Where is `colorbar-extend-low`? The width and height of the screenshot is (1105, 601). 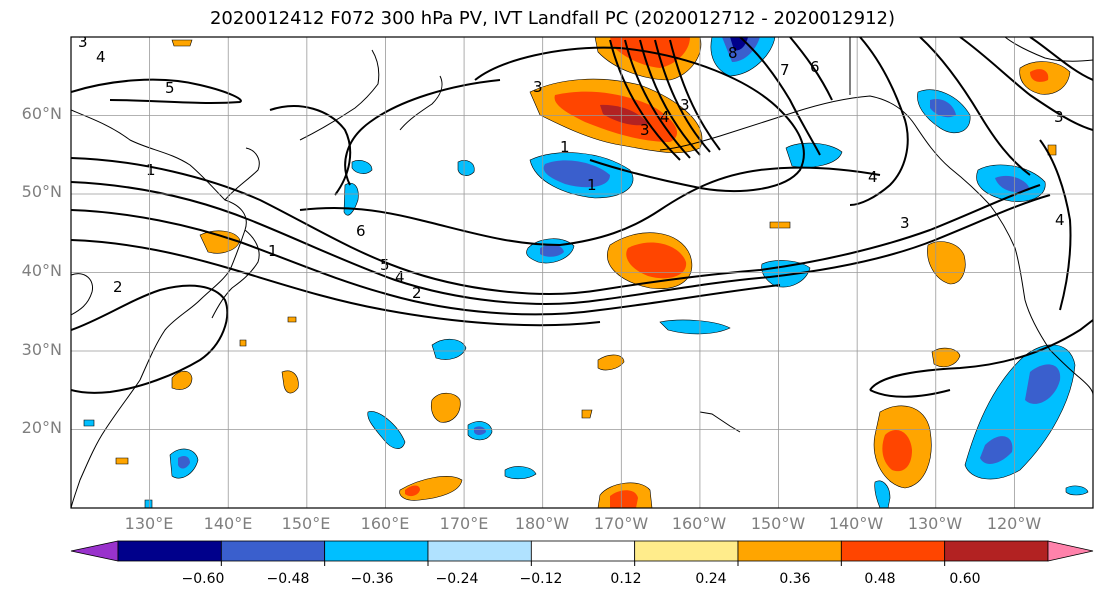 colorbar-extend-low is located at coordinates (94, 551).